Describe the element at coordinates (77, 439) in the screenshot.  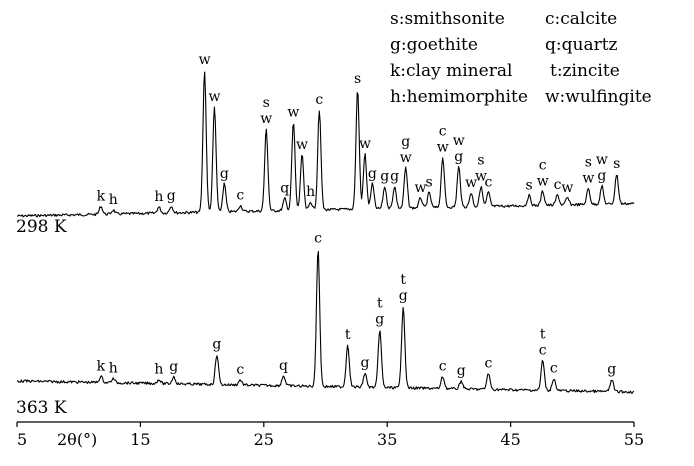
I see `x-axis-title: 2θ(°)` at that location.